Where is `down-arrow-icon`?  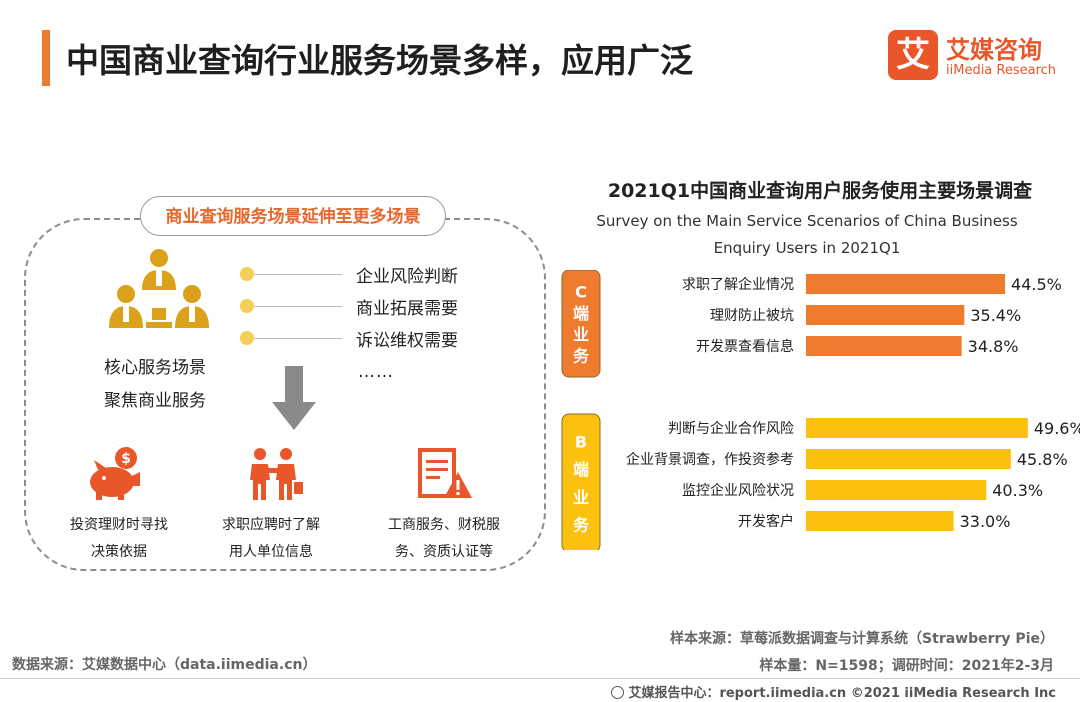 down-arrow-icon is located at coordinates (294, 398).